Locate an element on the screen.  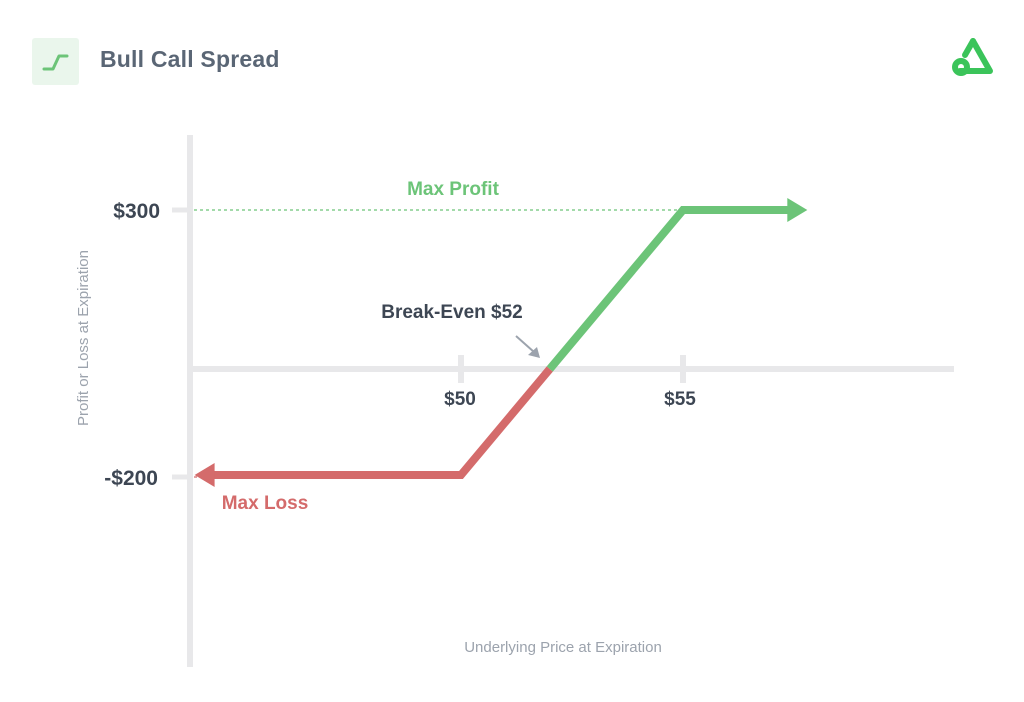
step-up-icon is located at coordinates (55, 62).